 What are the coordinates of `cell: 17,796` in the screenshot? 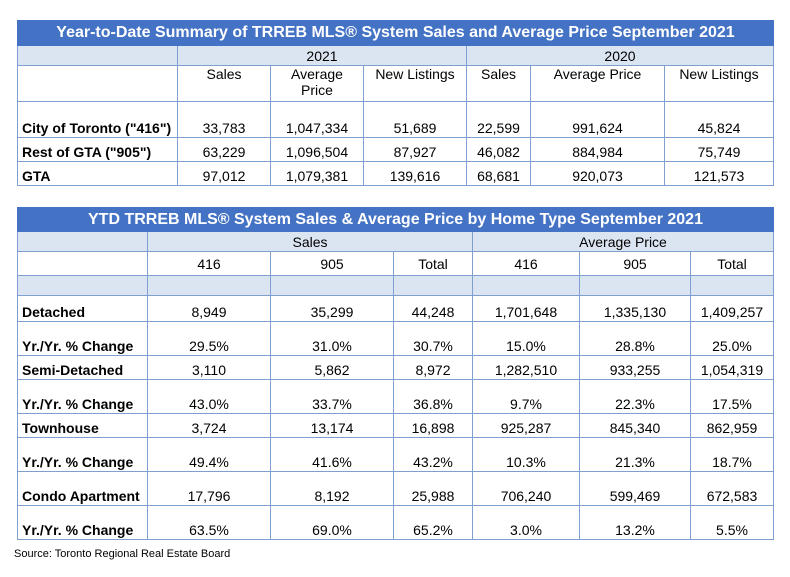 It's located at (209, 488).